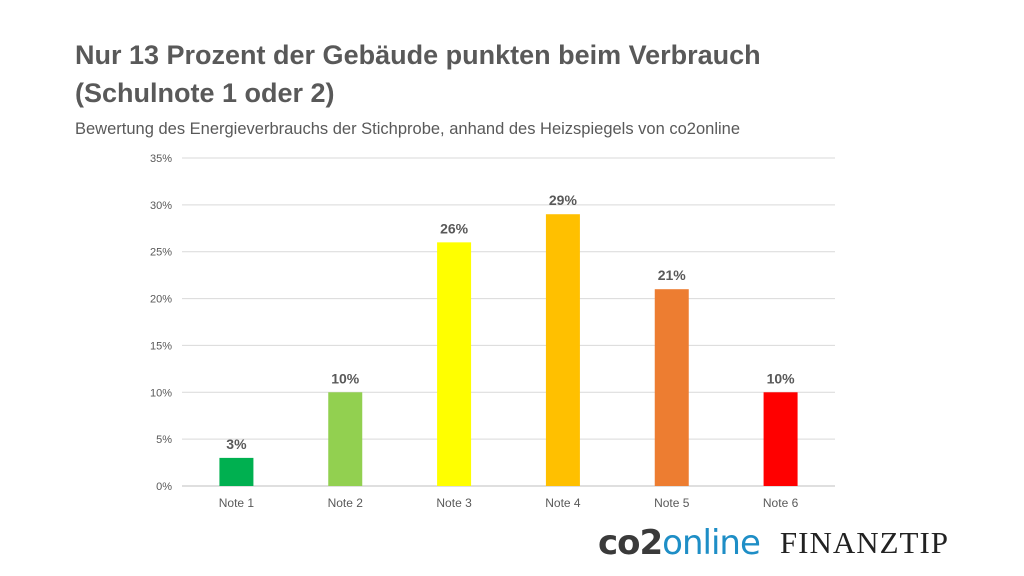 The image size is (1024, 576). What do you see at coordinates (563, 503) in the screenshot?
I see `x-tick-label: Note 4` at bounding box center [563, 503].